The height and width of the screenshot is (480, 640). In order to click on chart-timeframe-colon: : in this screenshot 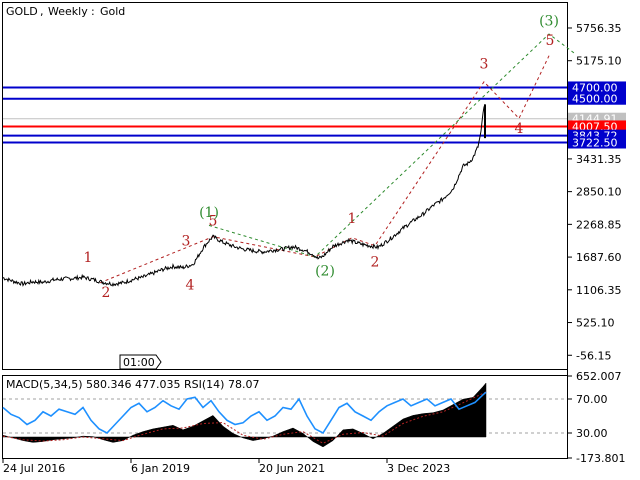, I will do `click(93, 11)`.